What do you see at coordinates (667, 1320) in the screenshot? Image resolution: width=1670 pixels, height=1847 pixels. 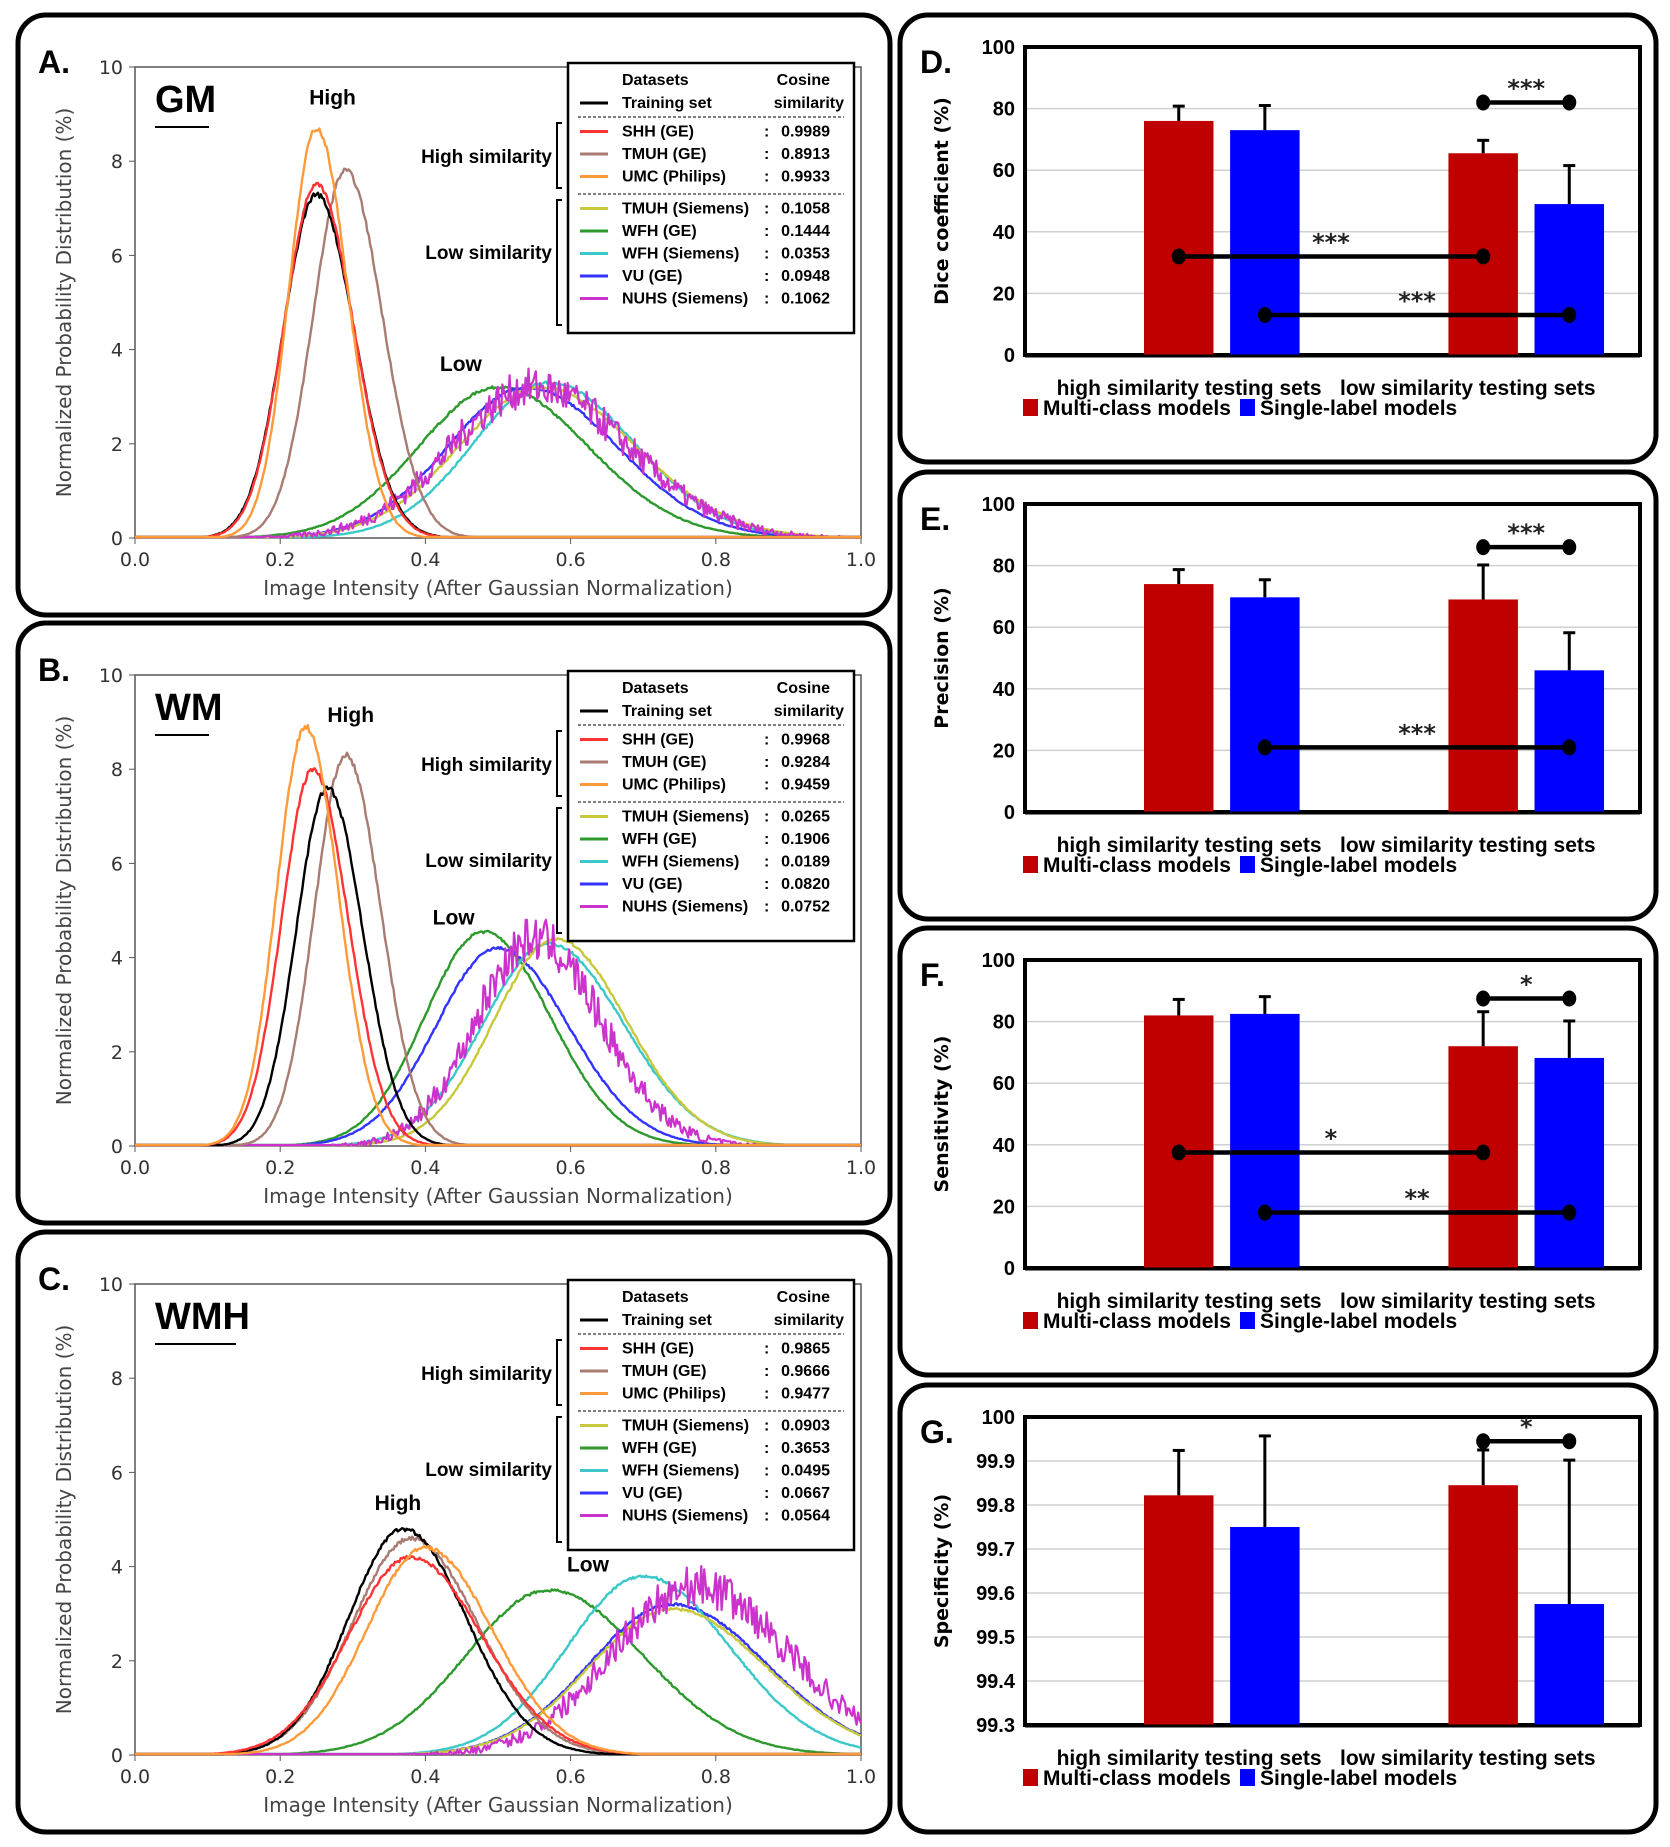 I see `legend-label: Training set` at bounding box center [667, 1320].